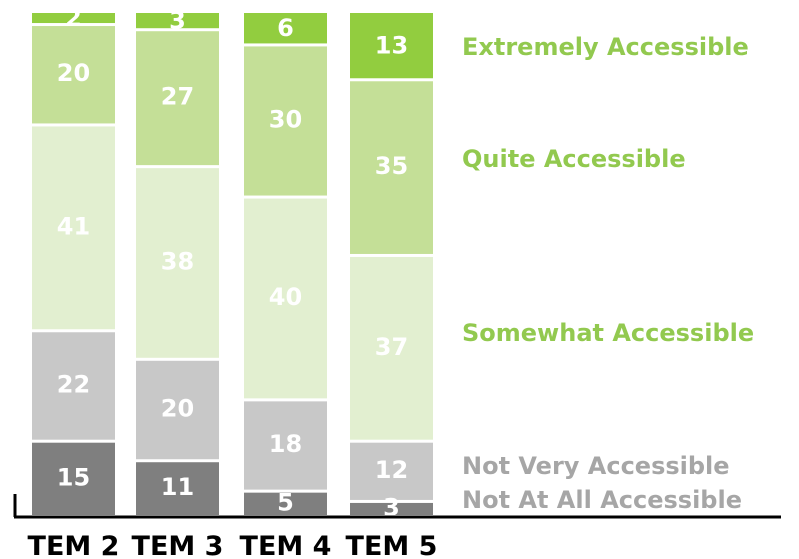 The width and height of the screenshot is (799, 559). I want to click on data-label-tem-3-not-at-all-accessible: 11, so click(177, 487).